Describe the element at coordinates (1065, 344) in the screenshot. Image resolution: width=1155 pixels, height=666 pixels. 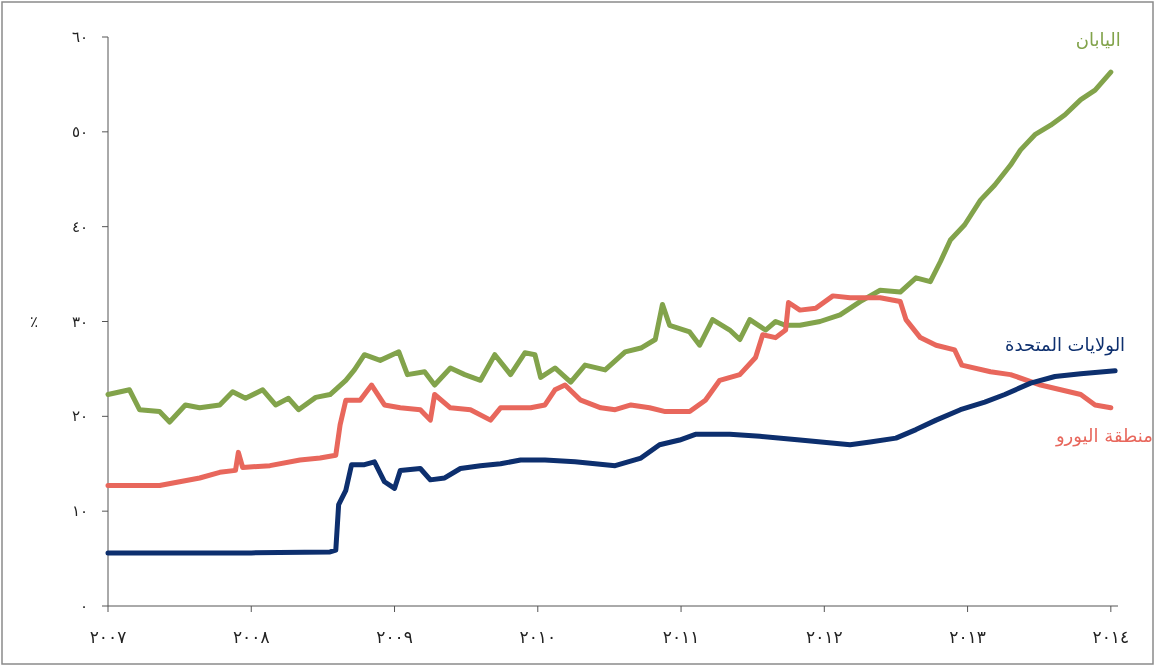
I see `series-label: الولايات المتحدة` at that location.